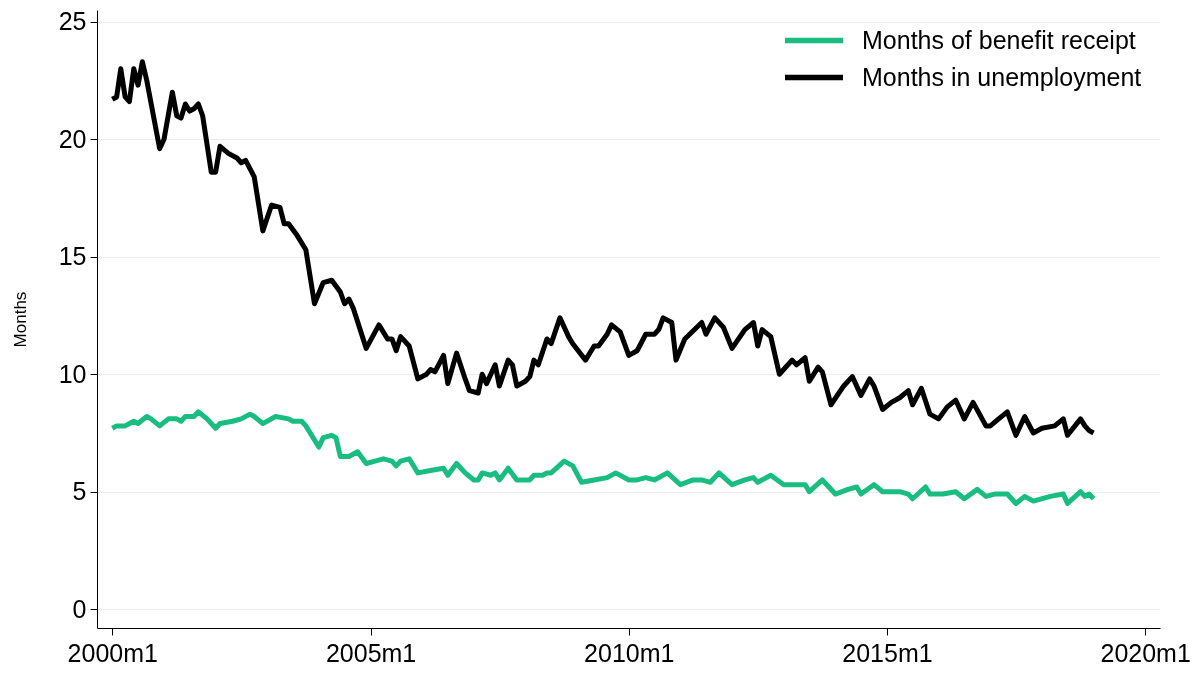 The image size is (1200, 673). Describe the element at coordinates (72, 21) in the screenshot. I see `y-tick-label: 25` at that location.